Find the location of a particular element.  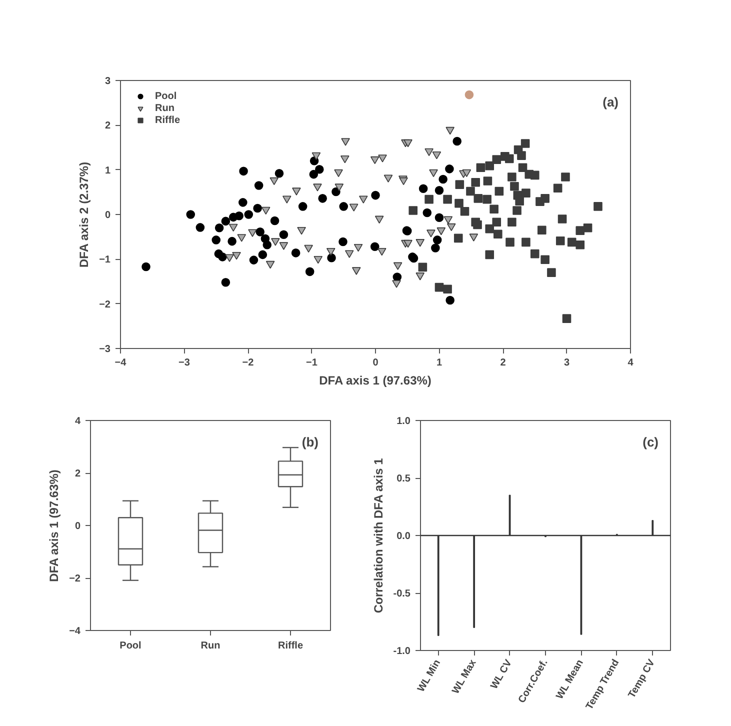

y-tick-label: 0.5 is located at coordinates (403, 479).